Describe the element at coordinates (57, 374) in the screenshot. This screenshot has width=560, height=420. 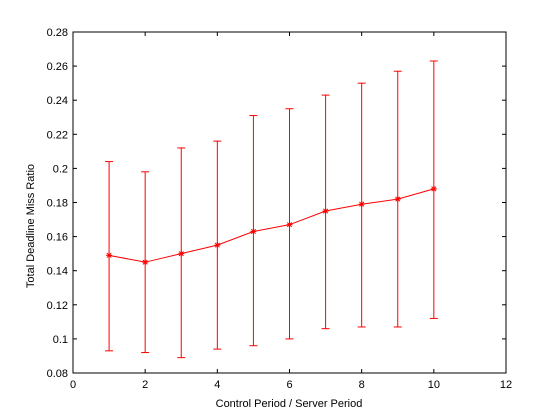
I see `y-tick-label: 0.08` at that location.